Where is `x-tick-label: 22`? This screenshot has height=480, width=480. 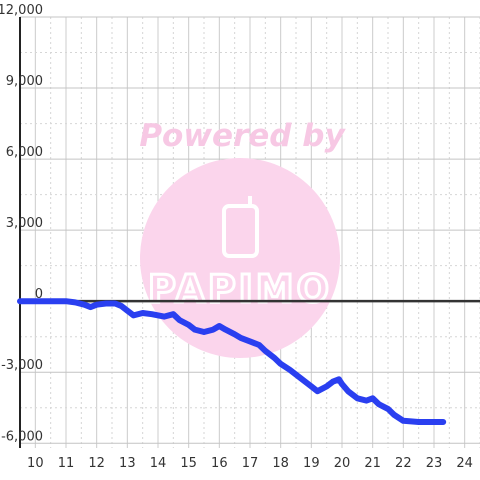 x-tick-label: 22 is located at coordinates (403, 463).